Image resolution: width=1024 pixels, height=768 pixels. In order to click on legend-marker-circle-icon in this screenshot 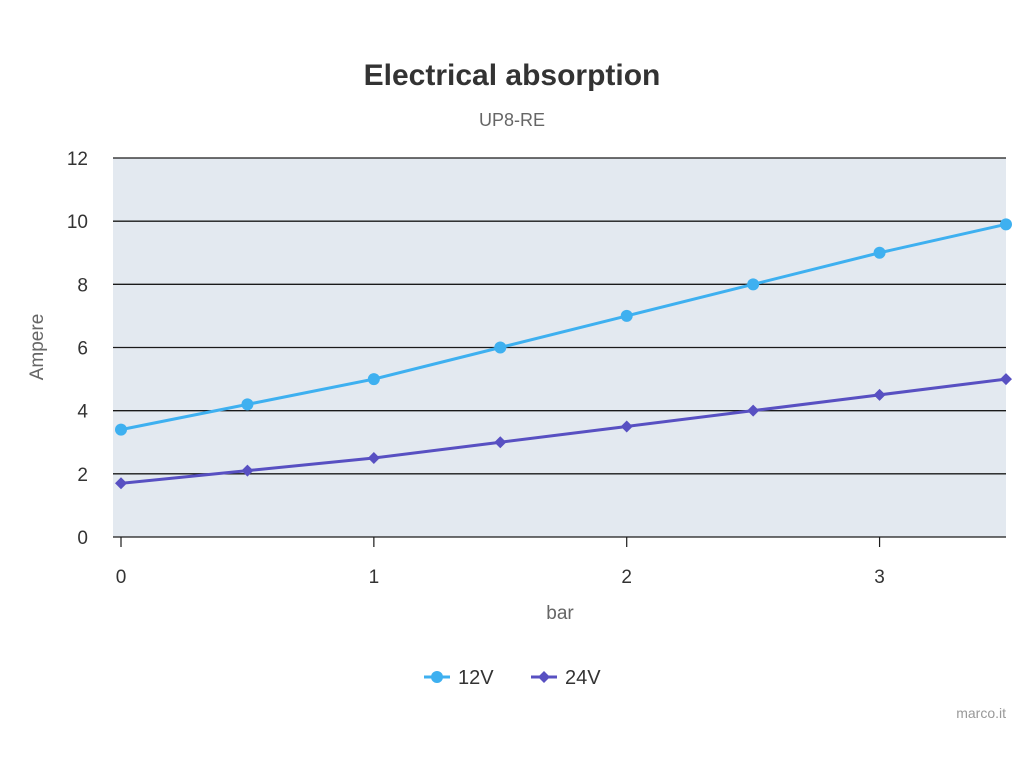, I will do `click(437, 677)`.